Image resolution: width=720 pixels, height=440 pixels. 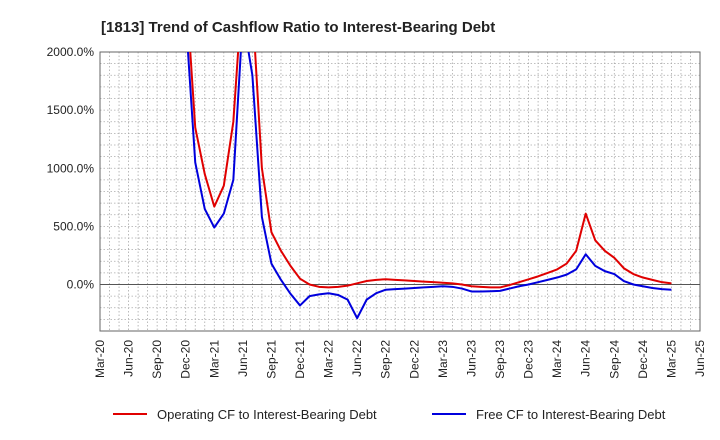 I want to click on y-tick-label: 1000.0%, so click(x=71, y=168).